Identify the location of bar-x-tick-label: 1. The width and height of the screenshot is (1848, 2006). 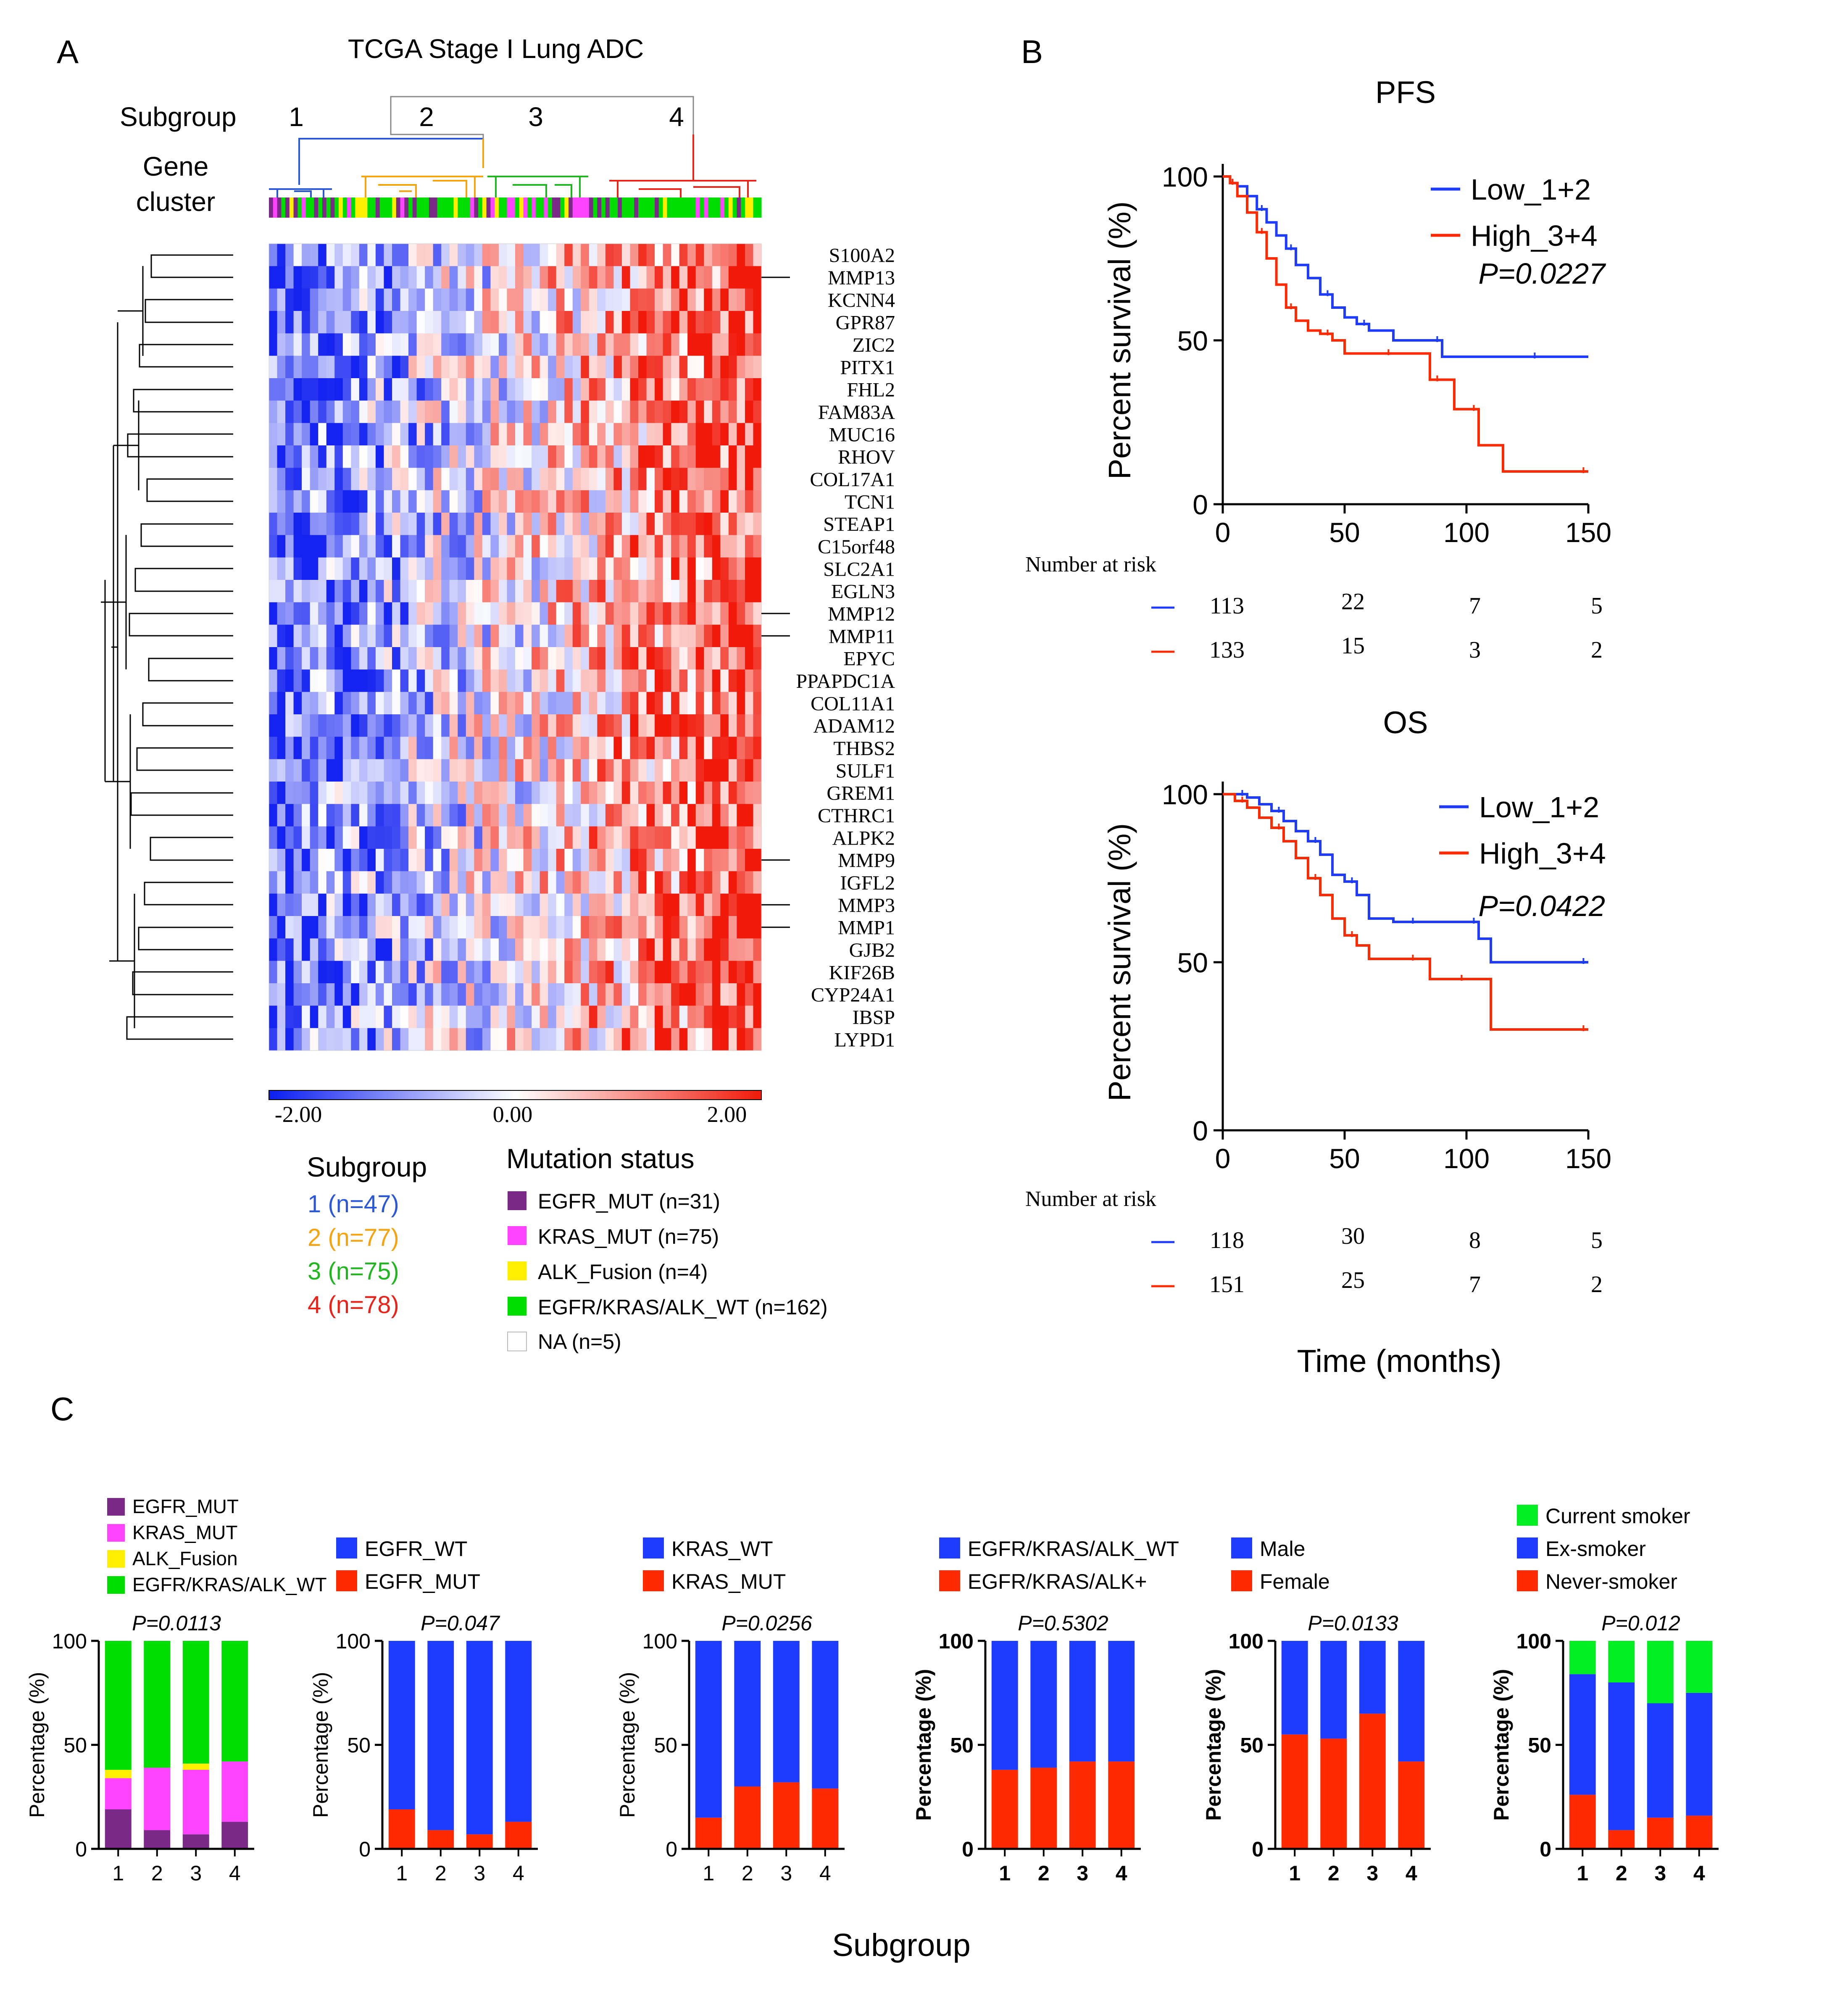
(118, 1873).